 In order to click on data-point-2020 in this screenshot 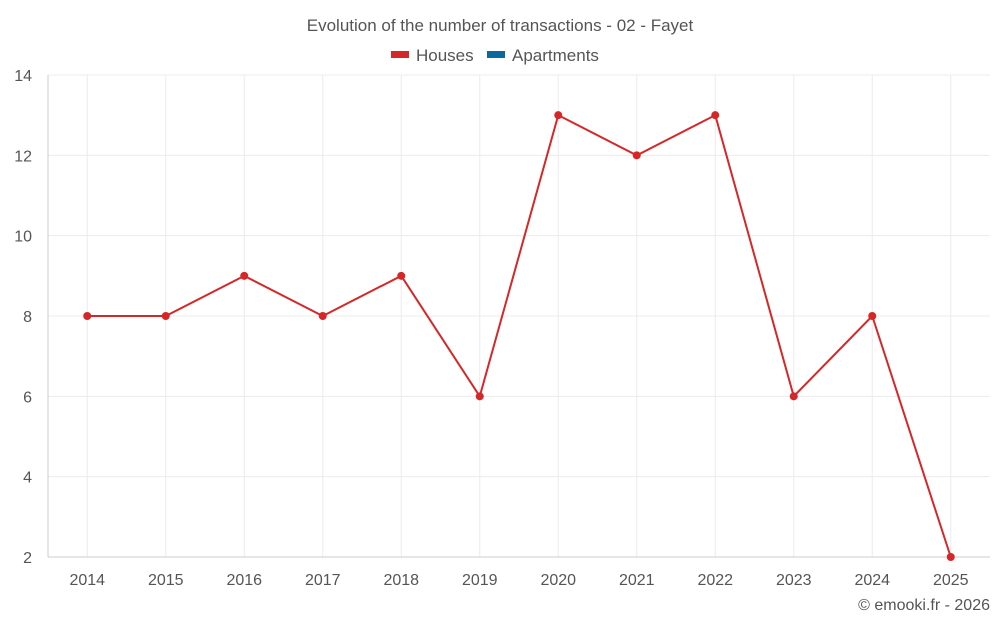, I will do `click(558, 115)`.